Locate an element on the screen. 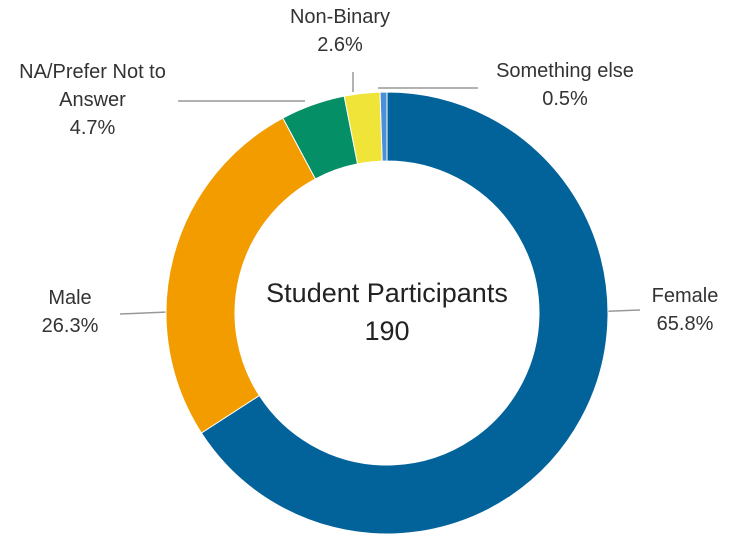 This screenshot has height=539, width=746. category-label: Female is located at coordinates (685, 296).